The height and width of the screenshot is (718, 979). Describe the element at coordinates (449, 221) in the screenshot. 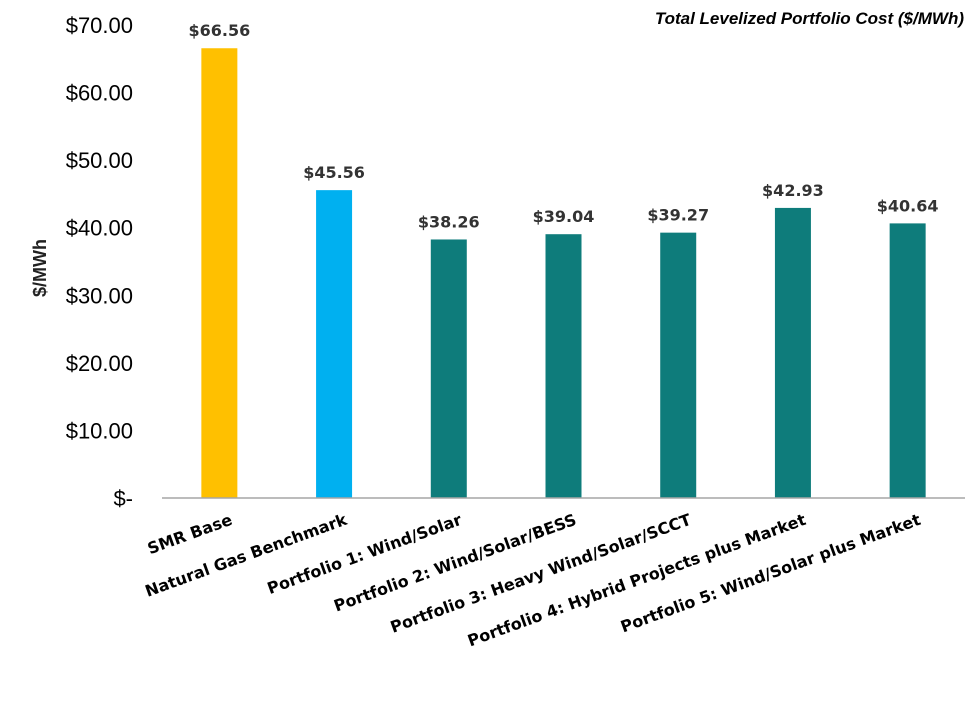

I see `data-label: $38.26` at that location.